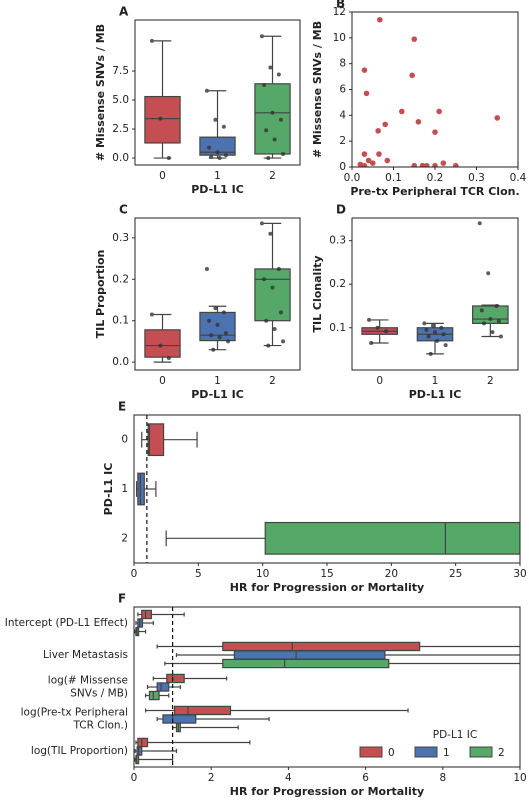 The image size is (529, 800). I want to click on x-tick-label: 8, so click(442, 778).